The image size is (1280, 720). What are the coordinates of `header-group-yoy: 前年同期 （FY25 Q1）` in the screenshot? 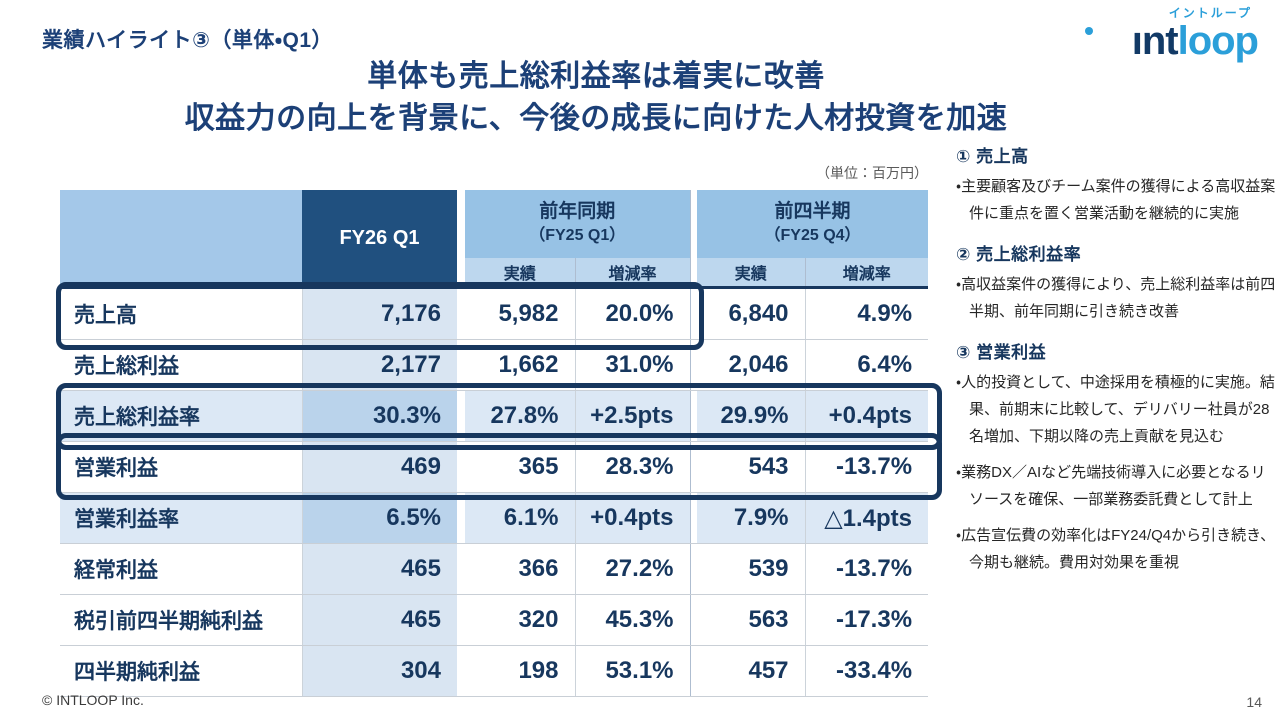 It's located at (578, 224).